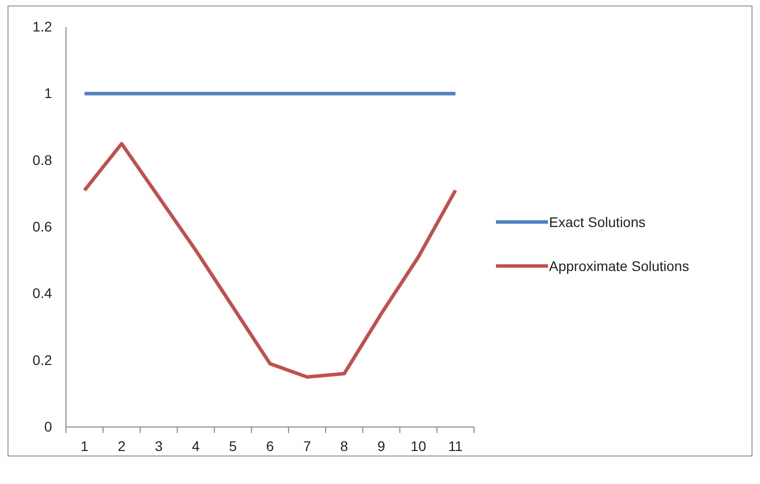 This screenshot has height=484, width=760. What do you see at coordinates (158, 446) in the screenshot?
I see `x-tick-label: 3` at bounding box center [158, 446].